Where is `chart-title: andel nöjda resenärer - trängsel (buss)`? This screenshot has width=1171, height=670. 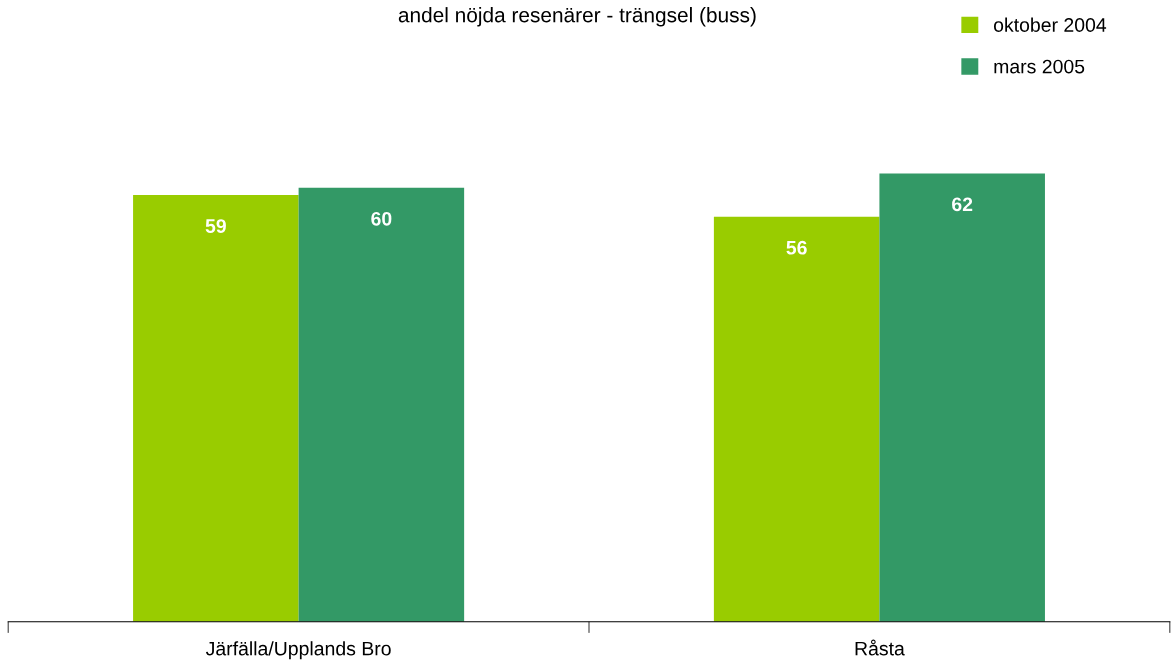 chart-title: andel nöjda resenärer - trängsel (buss) is located at coordinates (577, 17).